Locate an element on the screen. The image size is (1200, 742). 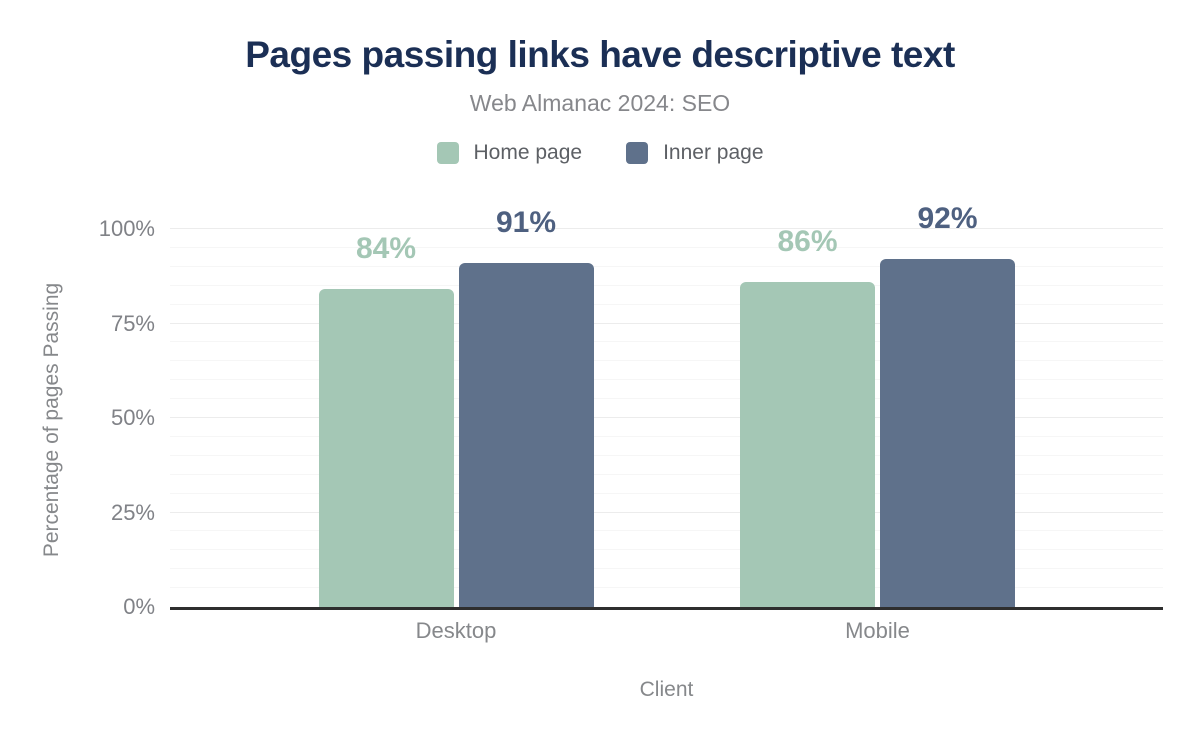
y-tick-label-50: 50% is located at coordinates (132, 417).